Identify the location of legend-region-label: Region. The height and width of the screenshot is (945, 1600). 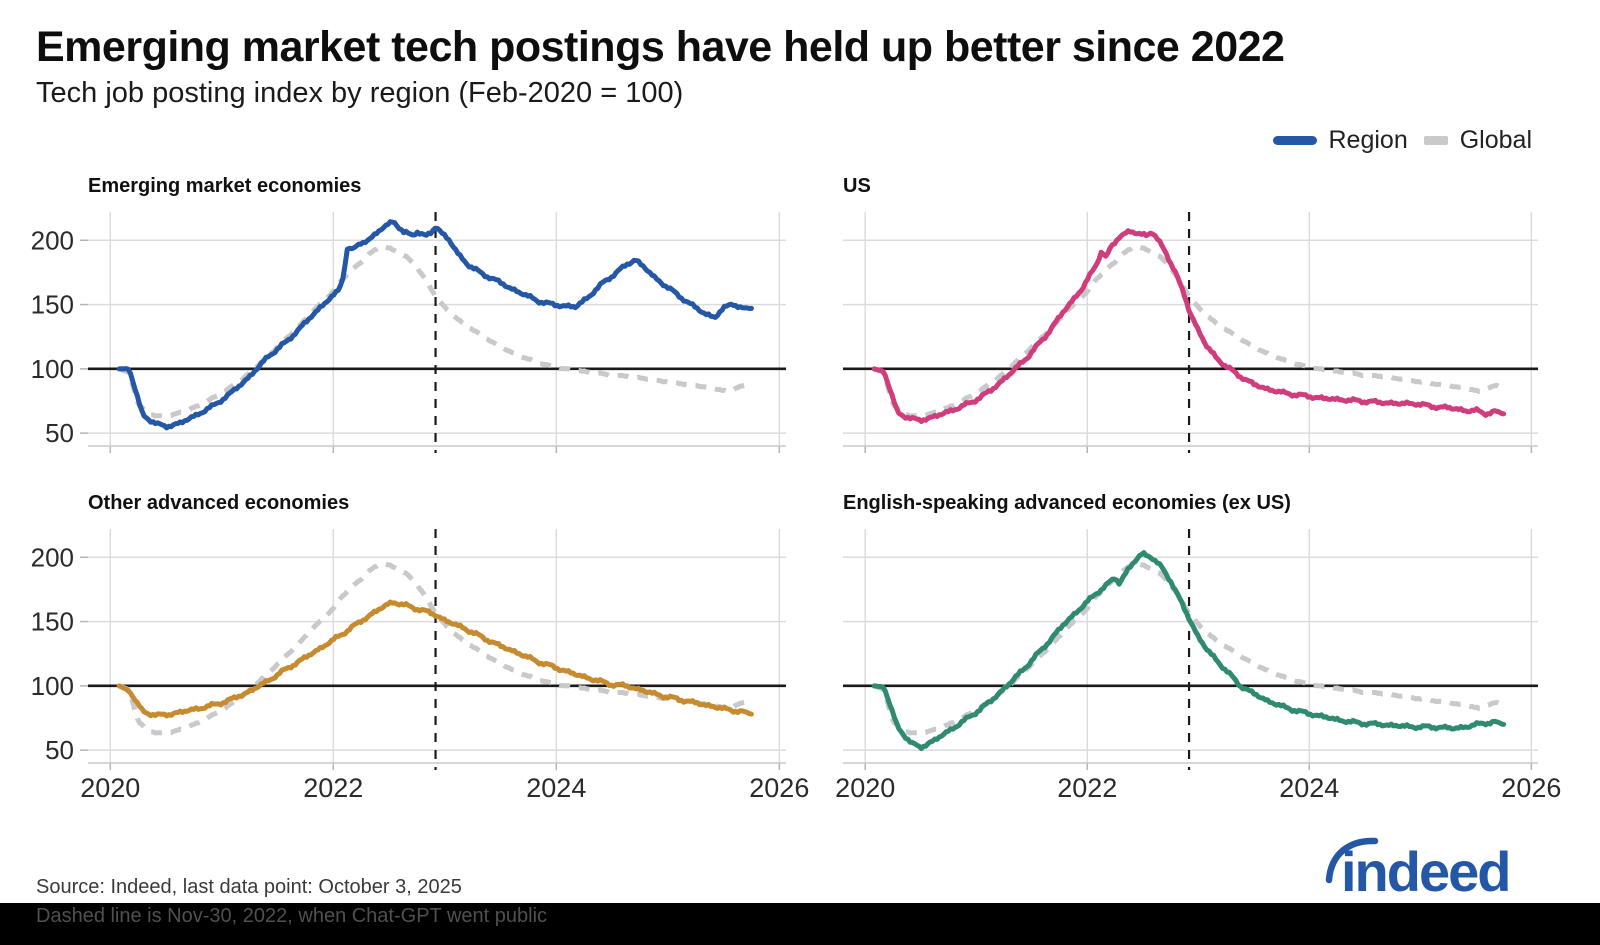
(1368, 140).